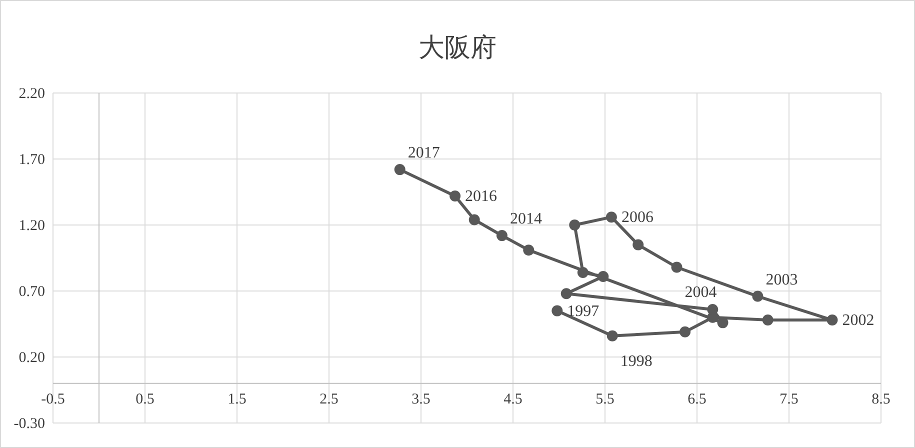 The width and height of the screenshot is (915, 448). I want to click on x-tick-label: 1.5, so click(237, 399).